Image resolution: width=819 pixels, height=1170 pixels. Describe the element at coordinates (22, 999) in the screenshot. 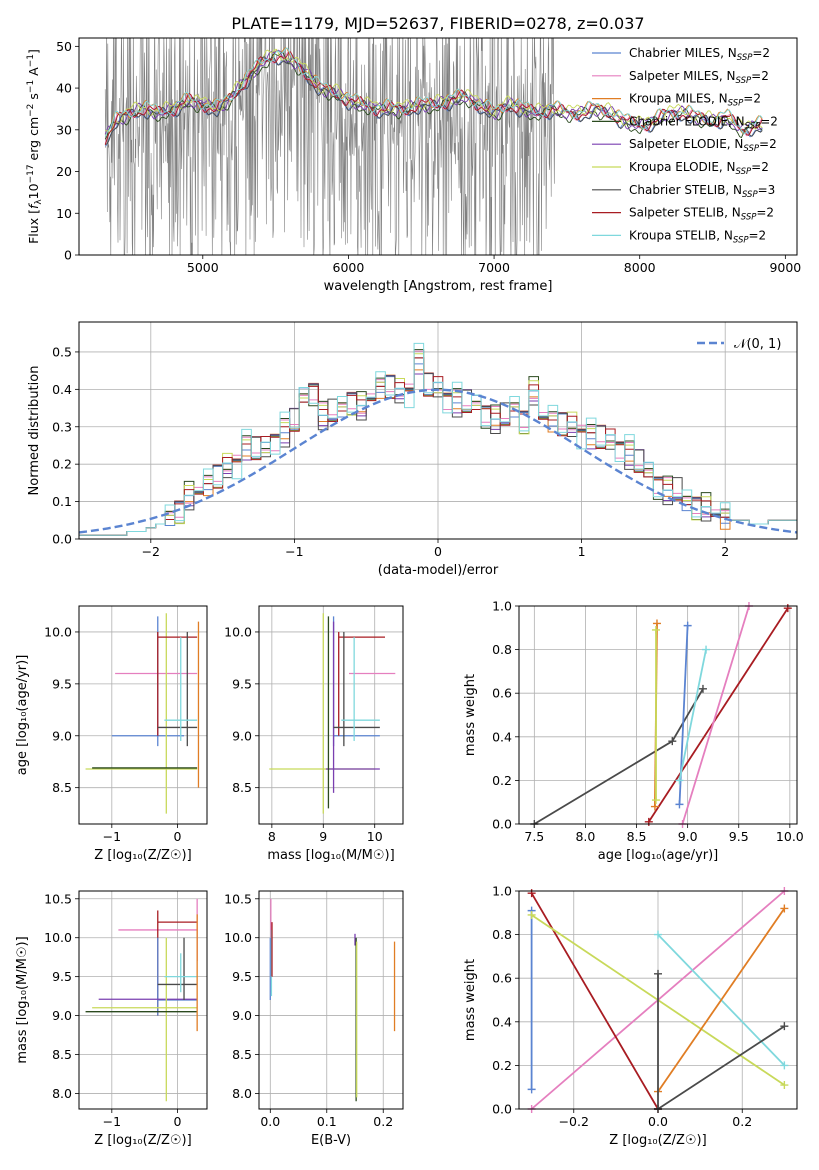

I see `y-axis-label: mass [log₁₀(M/M☉)]` at that location.